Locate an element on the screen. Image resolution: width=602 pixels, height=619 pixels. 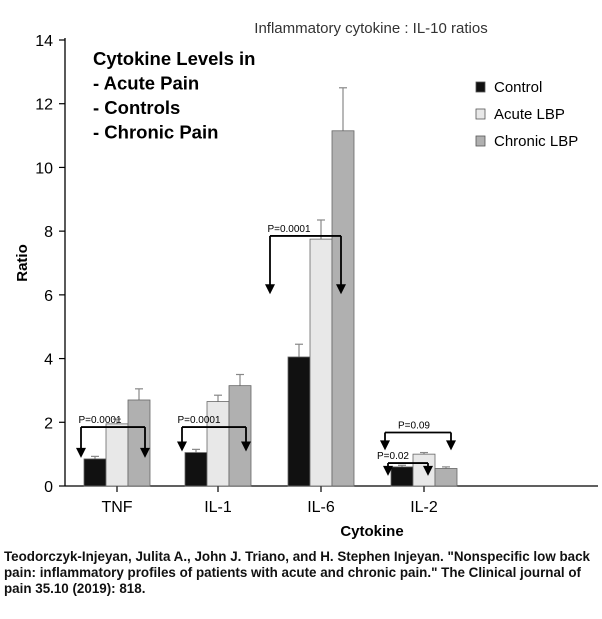
chart-legend: Control Acute LBP Chronic LBP is located at coordinates (526, 114).